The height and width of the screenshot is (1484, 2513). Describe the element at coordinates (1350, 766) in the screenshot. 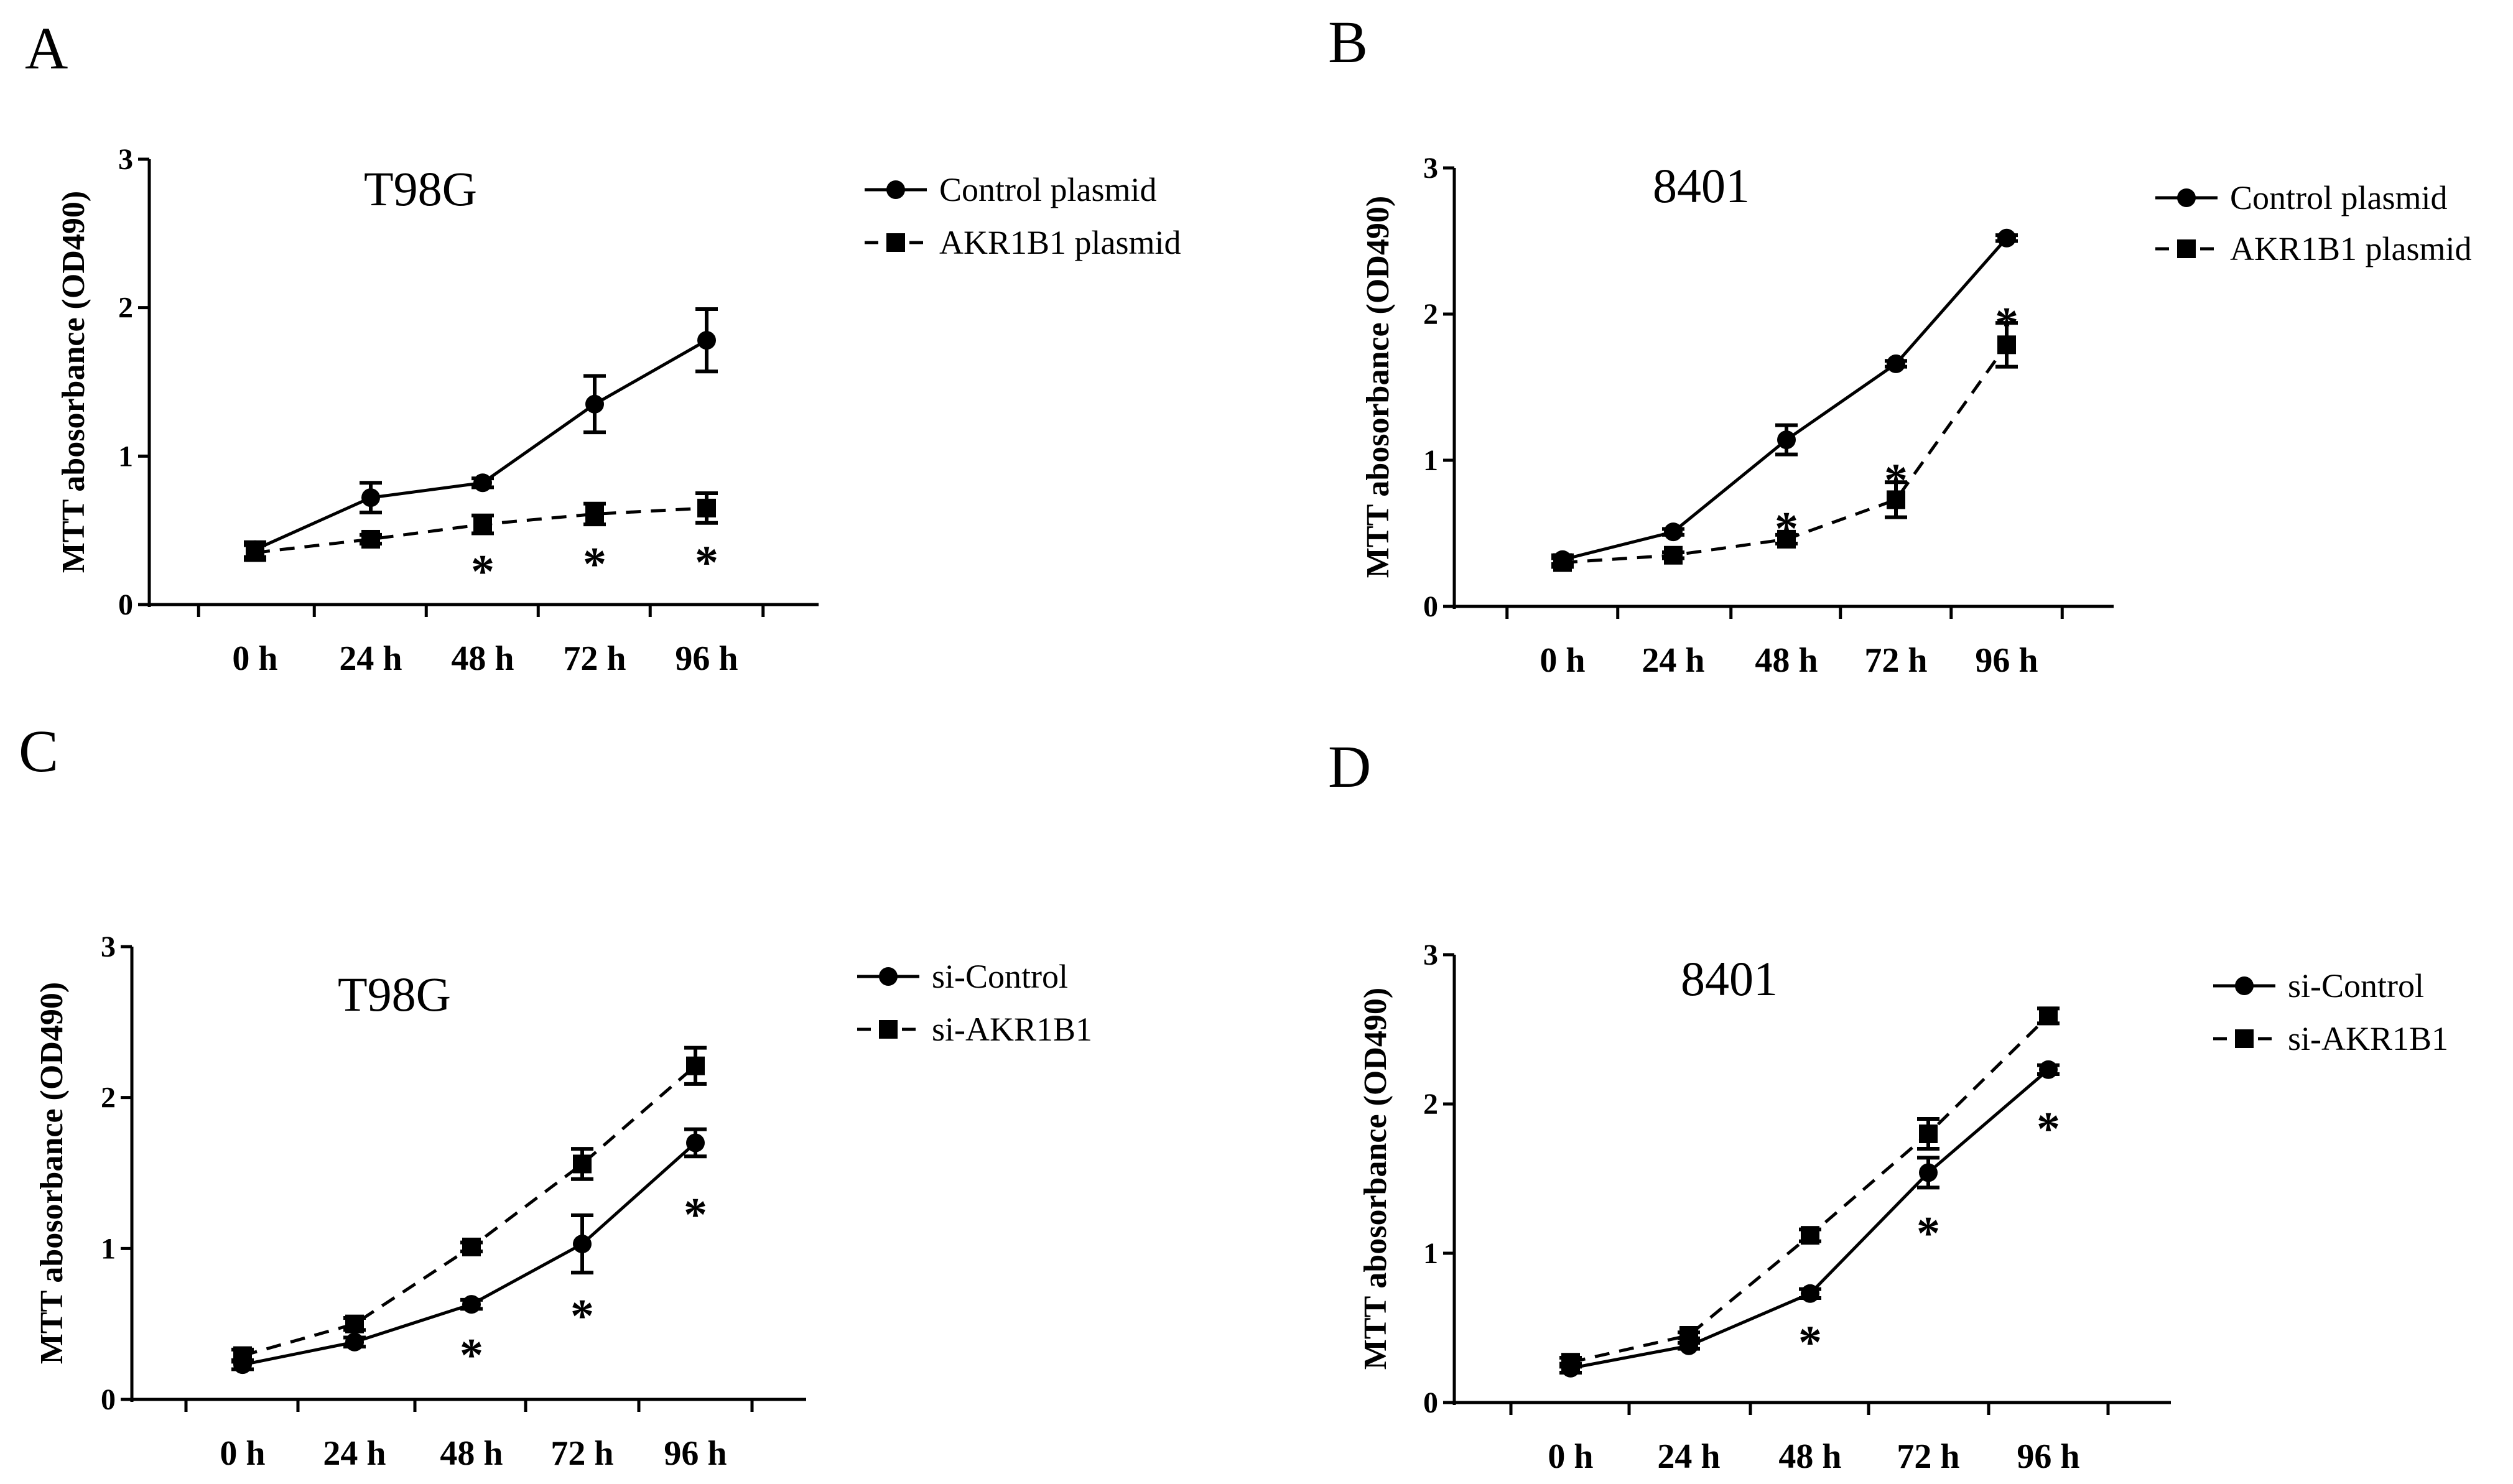

I see `panel-letter: D` at that location.